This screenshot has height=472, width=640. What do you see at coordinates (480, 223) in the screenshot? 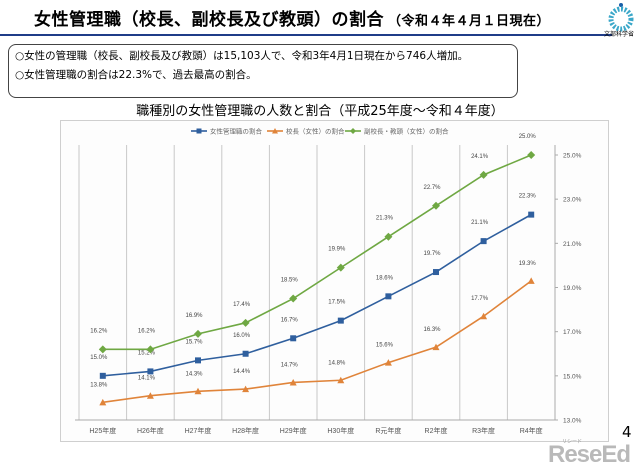
I see `data-label: 21.1%` at bounding box center [480, 223].